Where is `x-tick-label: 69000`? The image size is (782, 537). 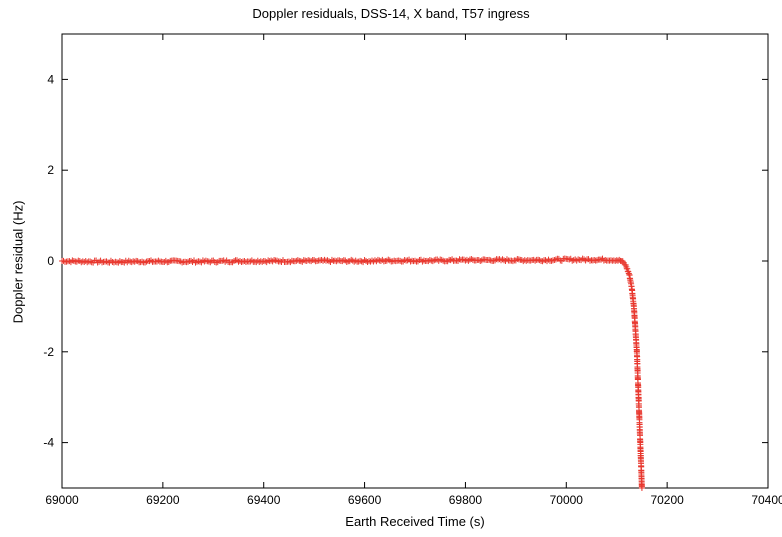
x-tick-label: 69000 is located at coordinates (62, 500).